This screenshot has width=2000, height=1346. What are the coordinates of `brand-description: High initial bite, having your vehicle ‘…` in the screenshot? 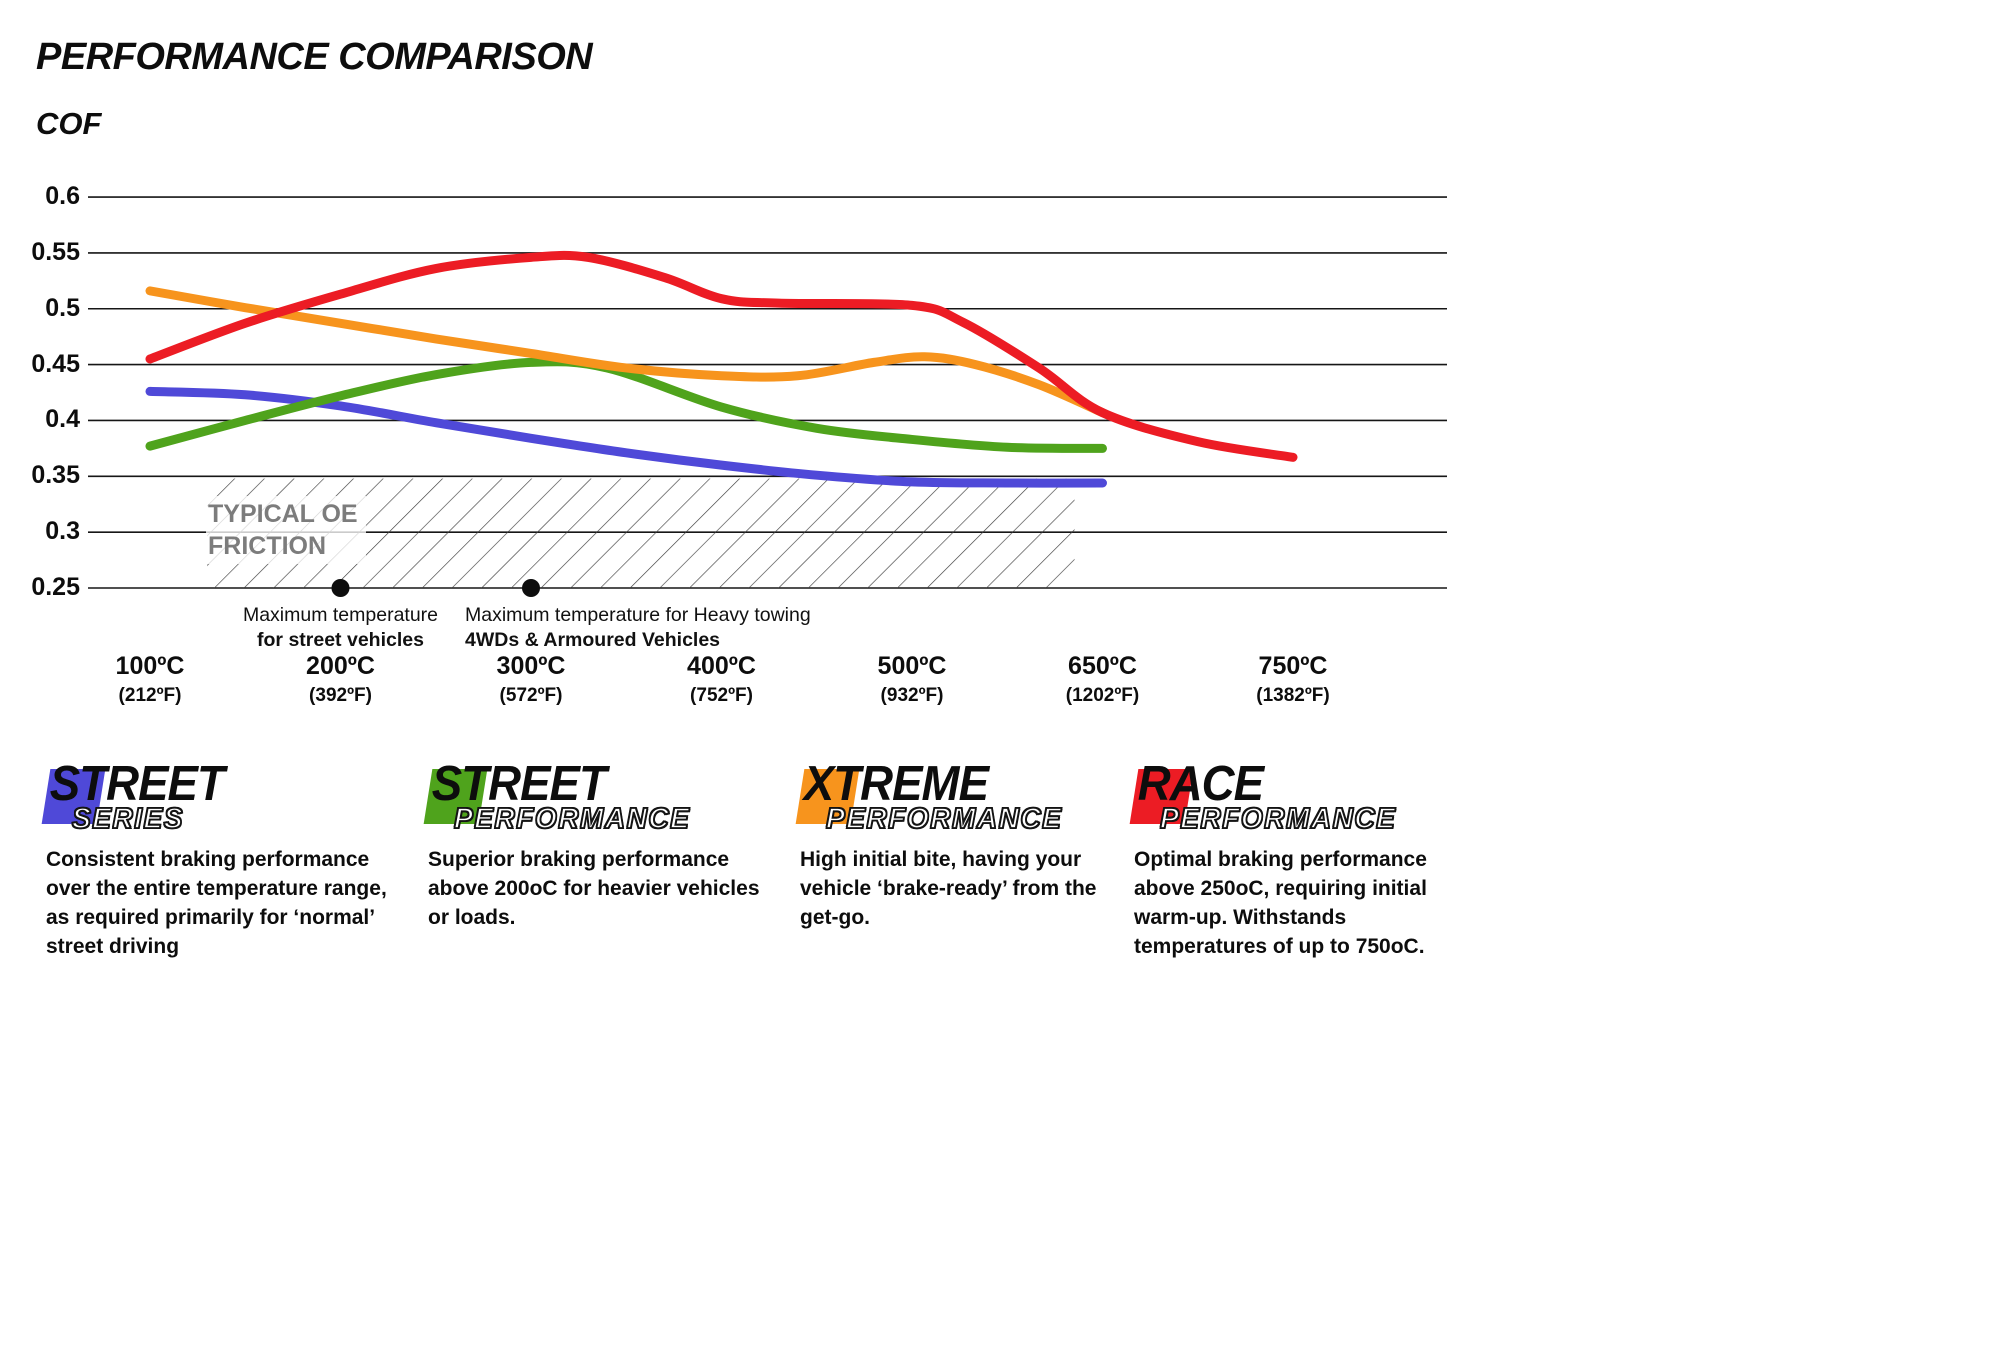 It's located at (948, 888).